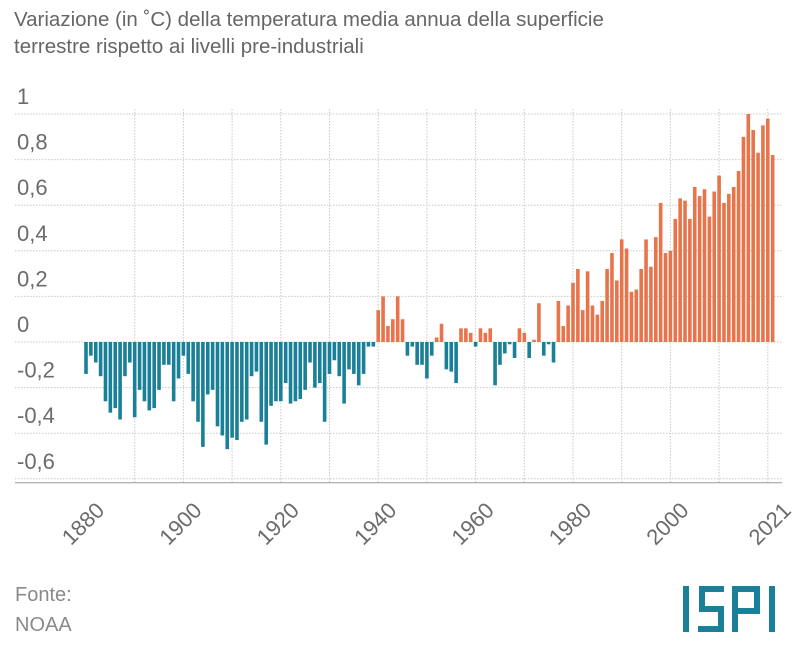  What do you see at coordinates (690, 280) in the screenshot?
I see `bar-2004` at bounding box center [690, 280].